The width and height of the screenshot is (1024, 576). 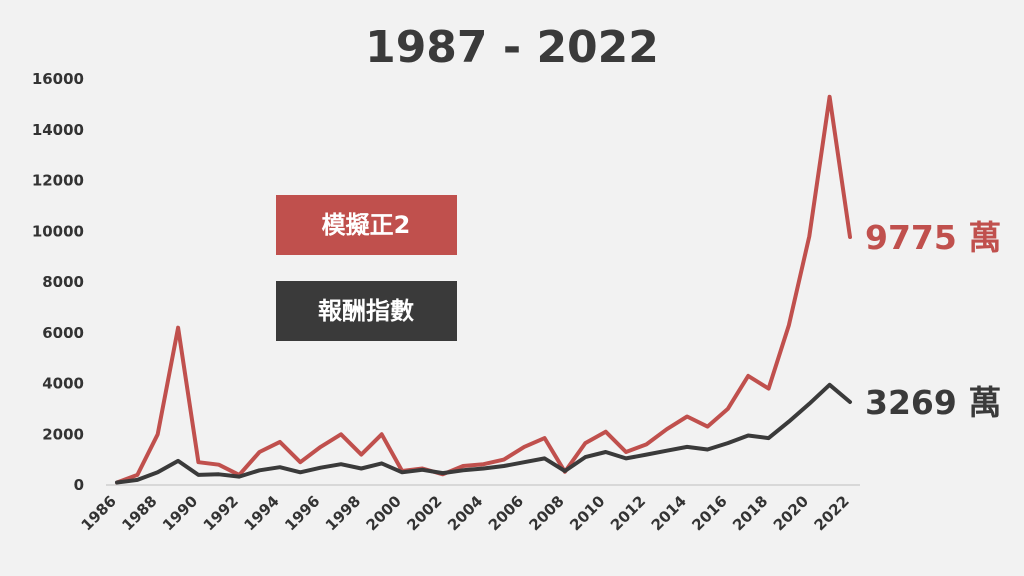 I want to click on end-label-black-series: 3269 萬, so click(x=933, y=402).